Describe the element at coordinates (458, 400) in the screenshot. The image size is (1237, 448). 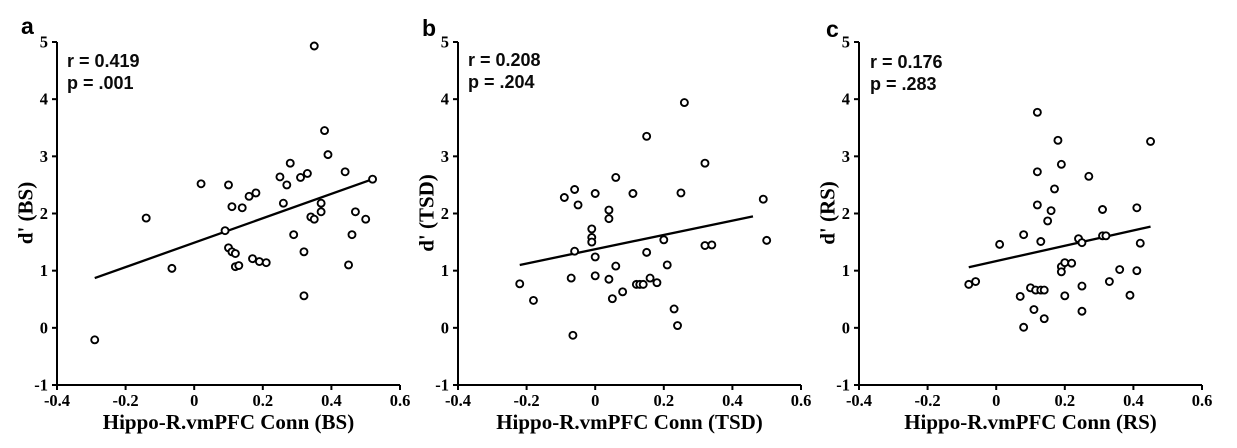
I see `x-tick-label: -0.4` at that location.